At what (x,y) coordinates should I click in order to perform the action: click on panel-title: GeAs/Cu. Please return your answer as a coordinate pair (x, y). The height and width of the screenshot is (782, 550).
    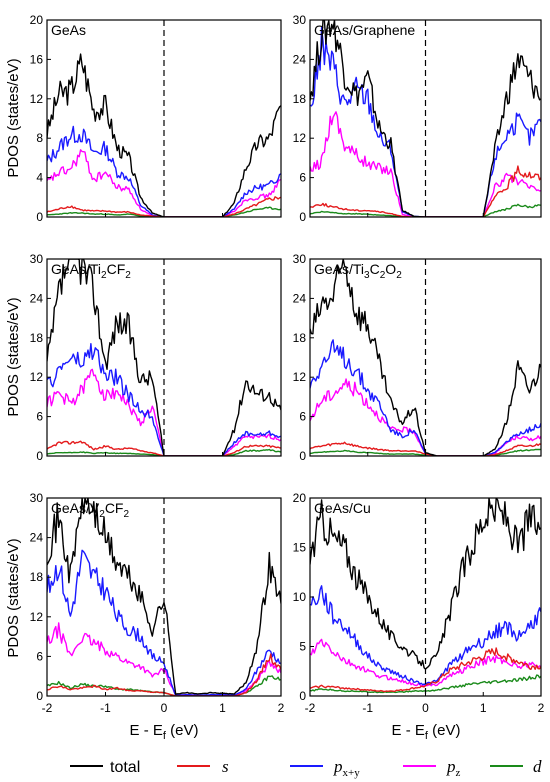
    Looking at the image, I should click on (342, 508).